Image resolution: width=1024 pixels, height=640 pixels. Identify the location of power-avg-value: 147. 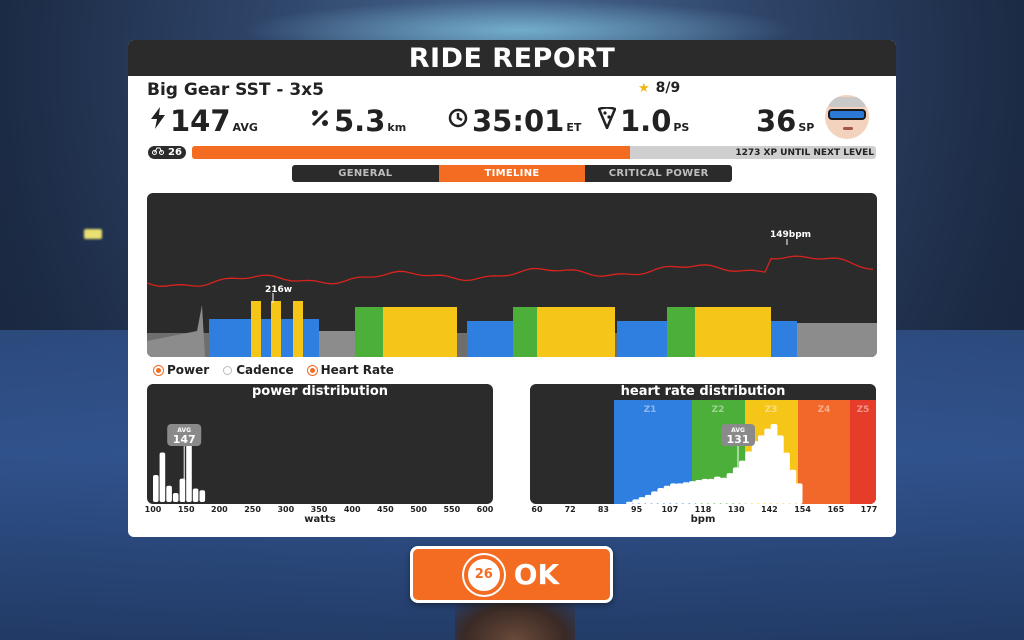
(184, 439).